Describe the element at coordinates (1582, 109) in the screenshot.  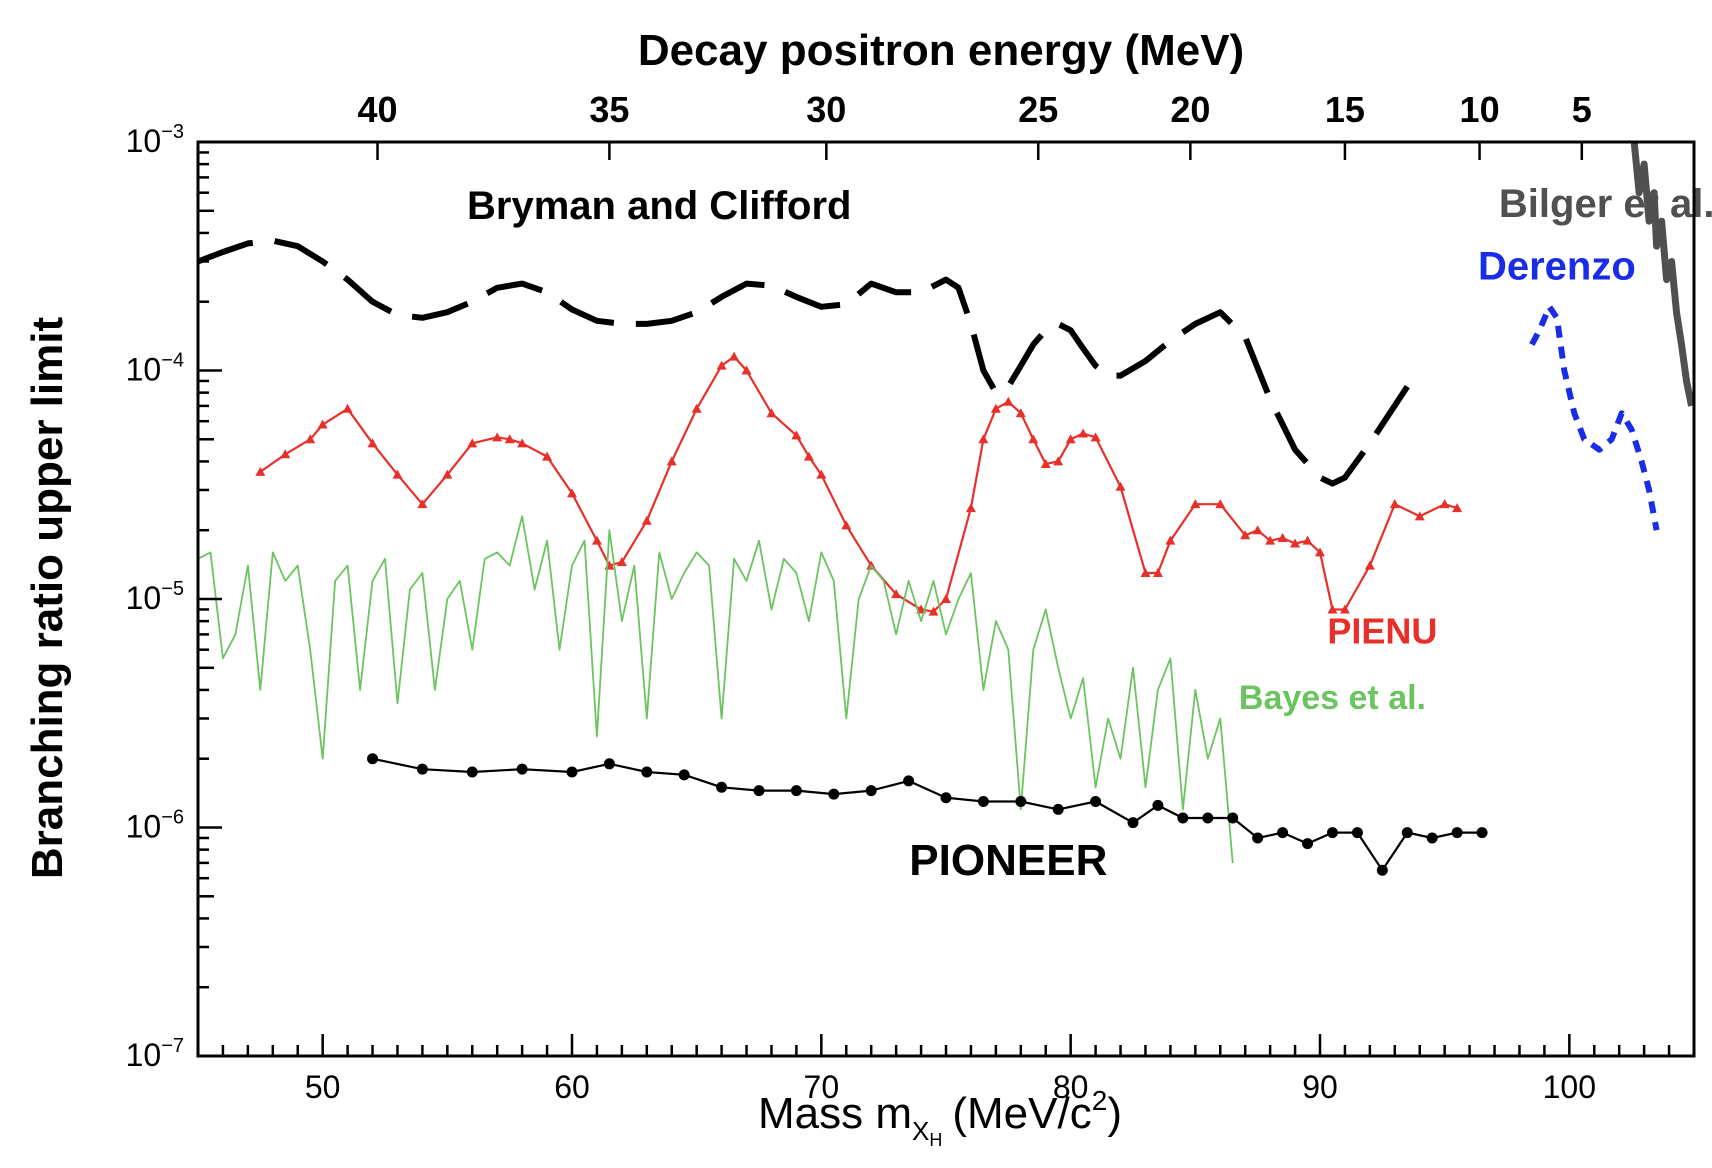
I see `x2-tick-label: 5` at that location.